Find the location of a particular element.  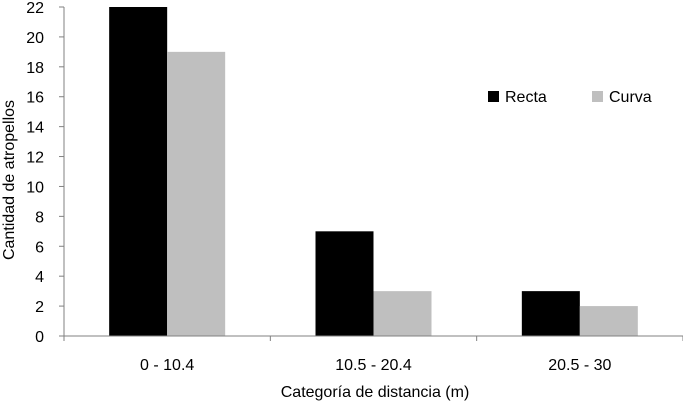

legend: Recta Curva is located at coordinates (570, 97).